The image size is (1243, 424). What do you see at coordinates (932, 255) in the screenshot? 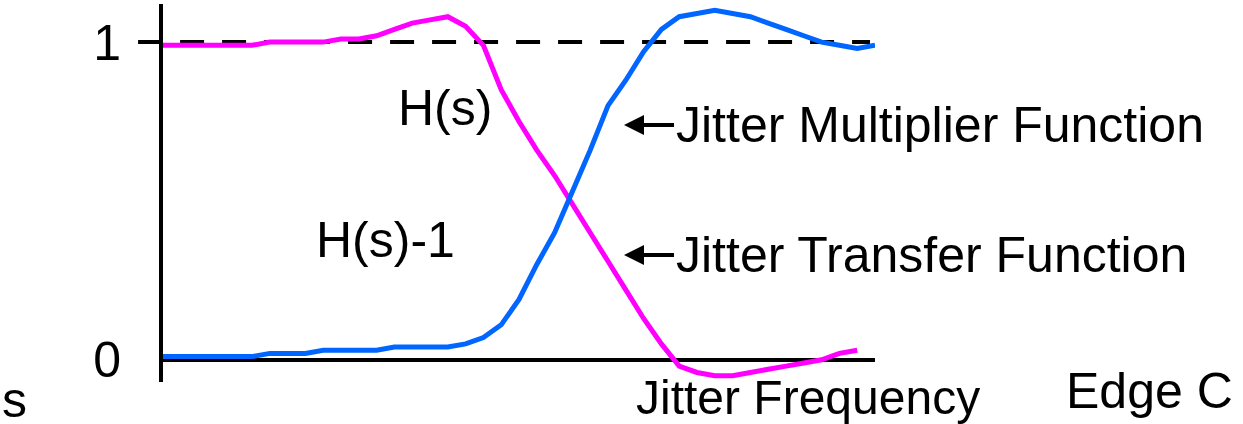
I see `series-label: Jitter Transfer Function` at bounding box center [932, 255].